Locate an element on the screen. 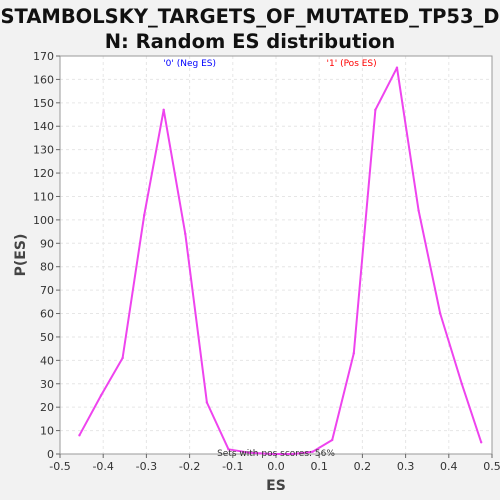  y-tick-label: 0 is located at coordinates (50, 454).